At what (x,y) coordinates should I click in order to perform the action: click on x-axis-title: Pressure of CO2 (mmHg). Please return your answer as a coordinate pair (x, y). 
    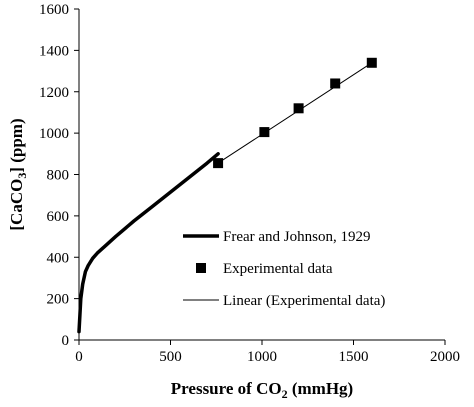
    Looking at the image, I should click on (262, 390).